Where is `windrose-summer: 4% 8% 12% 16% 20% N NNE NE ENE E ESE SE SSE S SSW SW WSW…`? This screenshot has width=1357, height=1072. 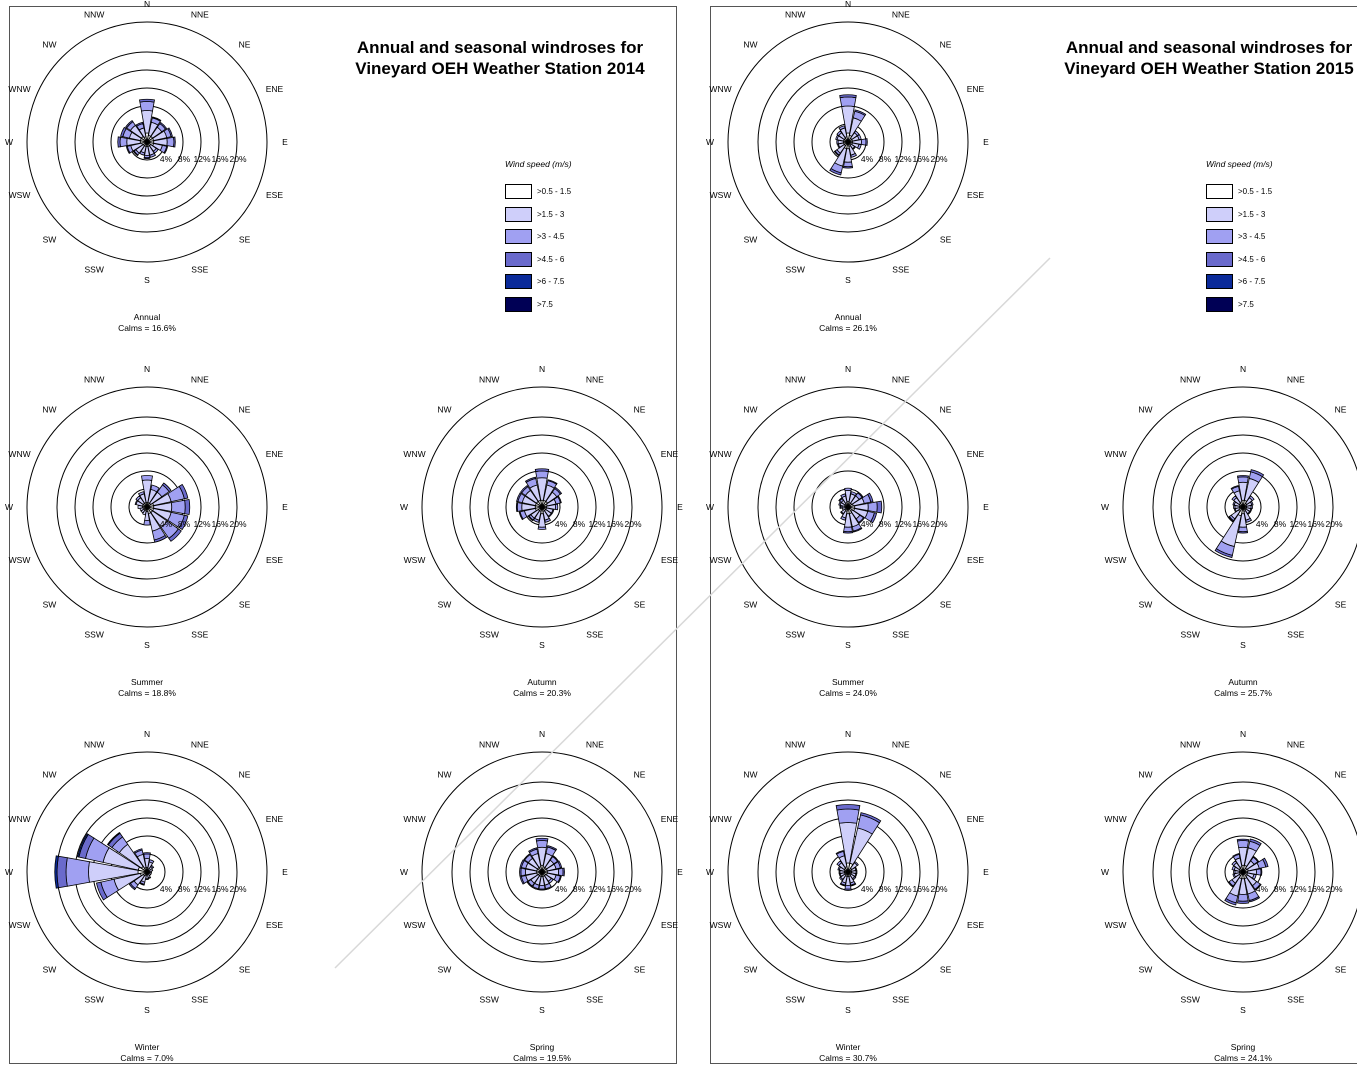 windrose-summer: 4% 8% 12% 16% 20% N NNE NE ENE E ESE SE SSE S SSW SW WSW… is located at coordinates (848, 532).